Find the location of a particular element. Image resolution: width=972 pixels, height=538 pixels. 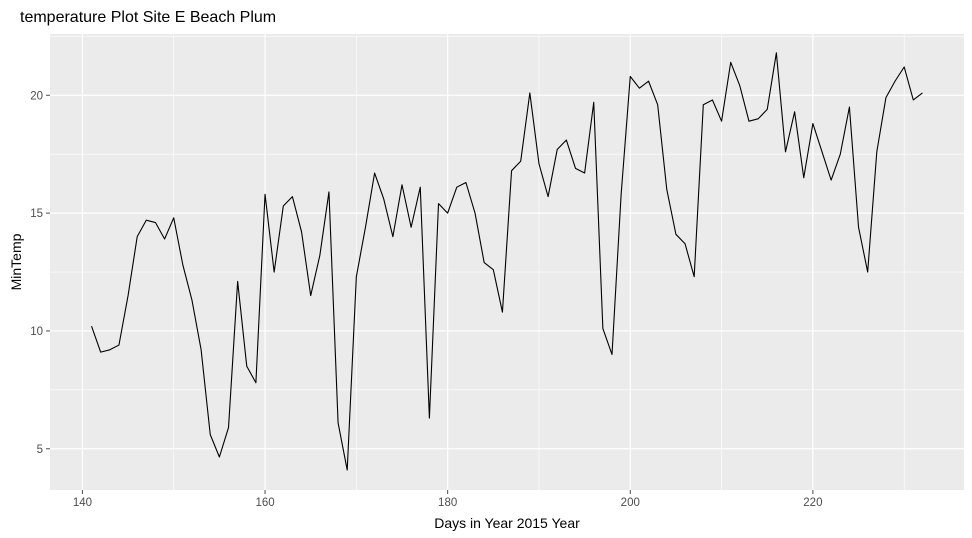

x-tick-label: 180 is located at coordinates (447, 503).